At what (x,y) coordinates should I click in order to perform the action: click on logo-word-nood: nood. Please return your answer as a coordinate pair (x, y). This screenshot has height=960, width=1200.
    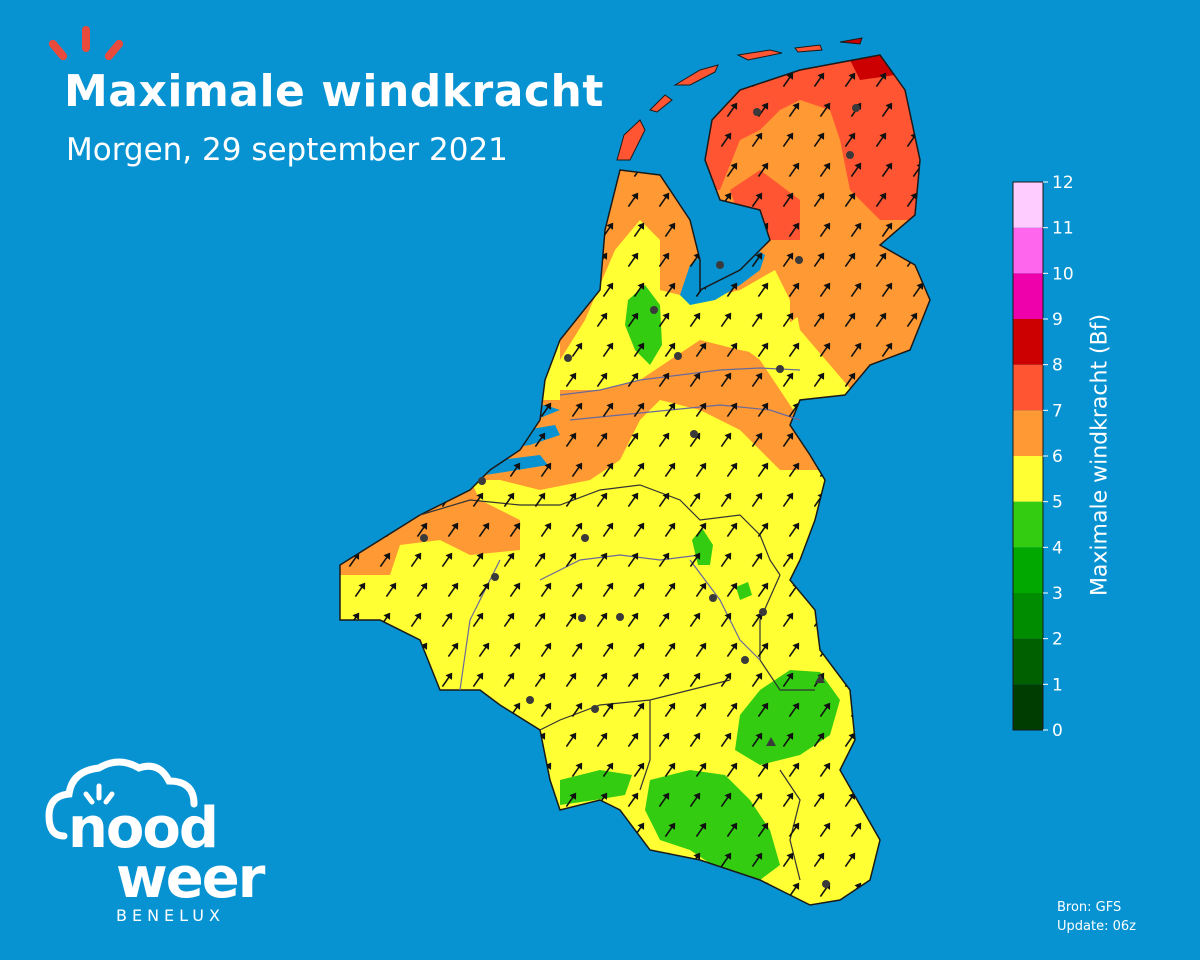
    Looking at the image, I should click on (143, 828).